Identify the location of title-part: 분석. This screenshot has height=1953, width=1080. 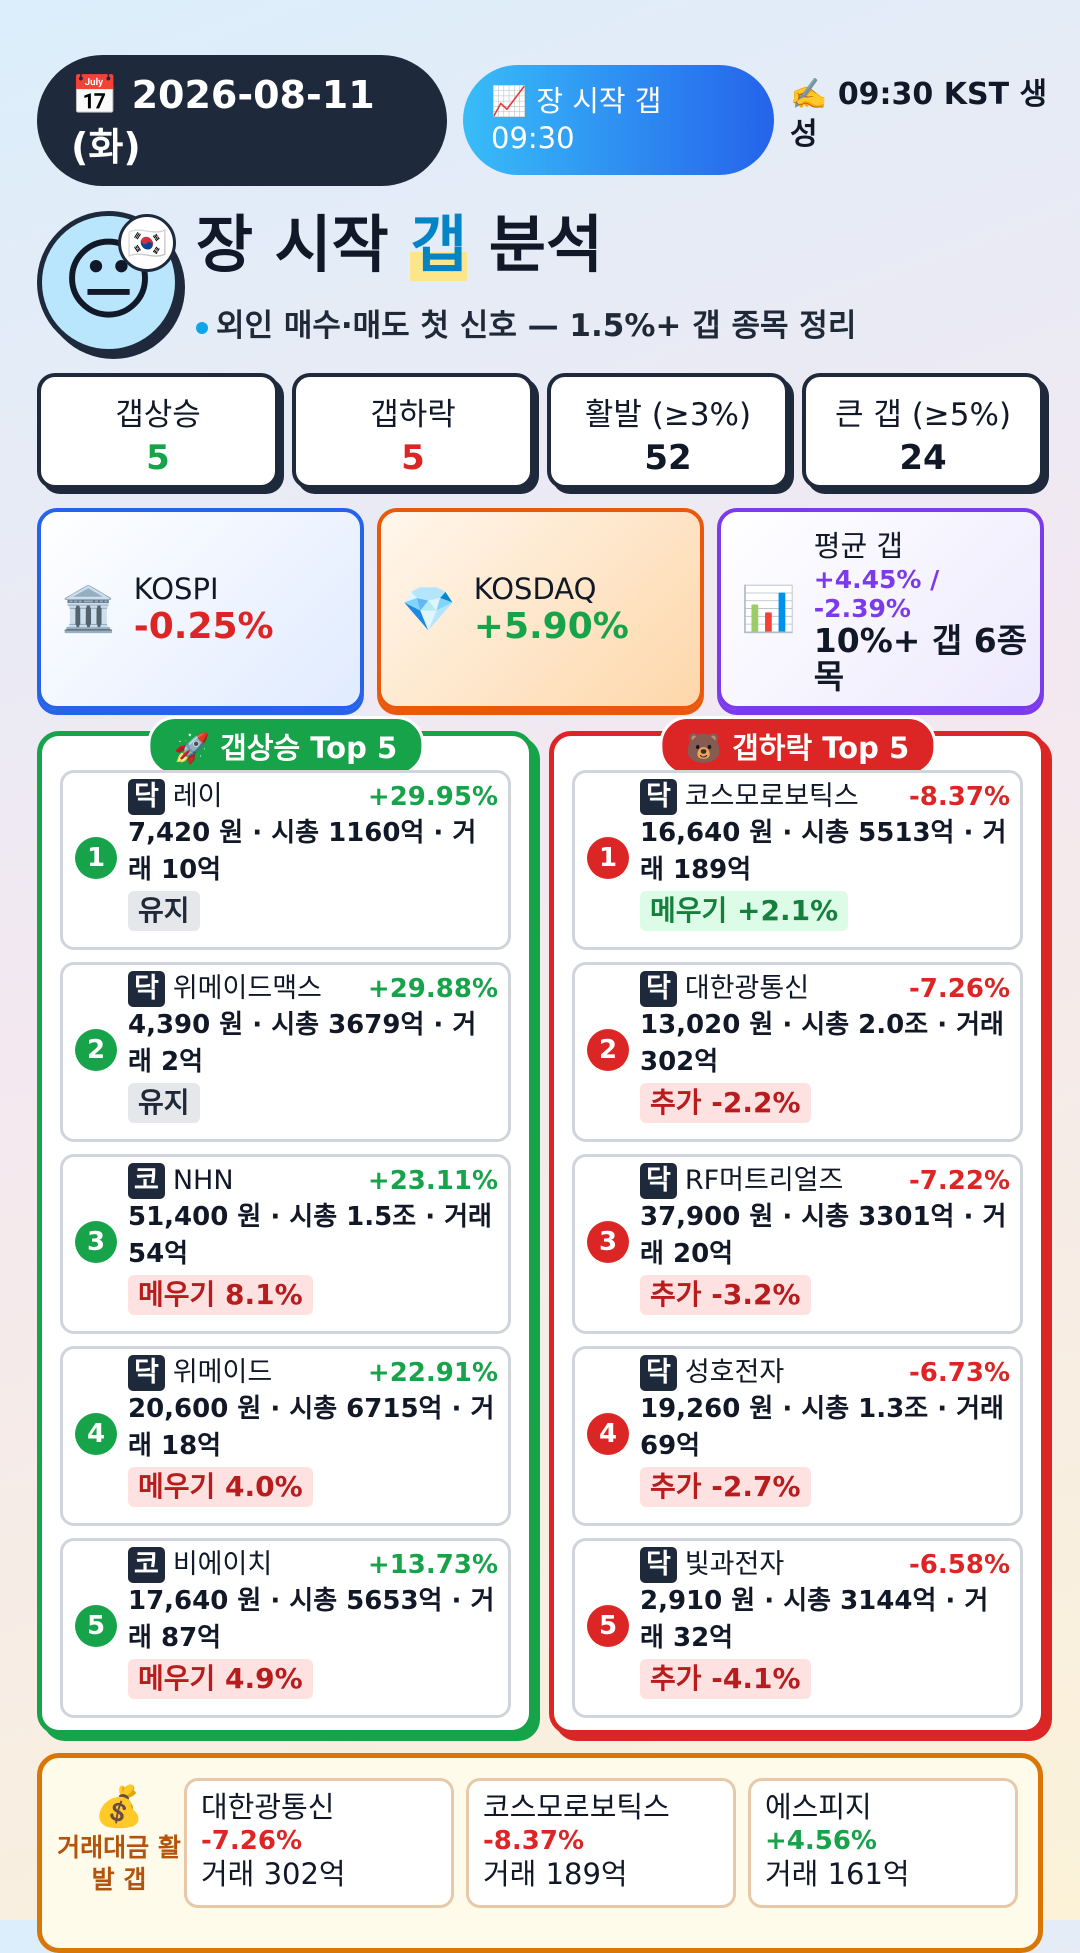
(535, 244).